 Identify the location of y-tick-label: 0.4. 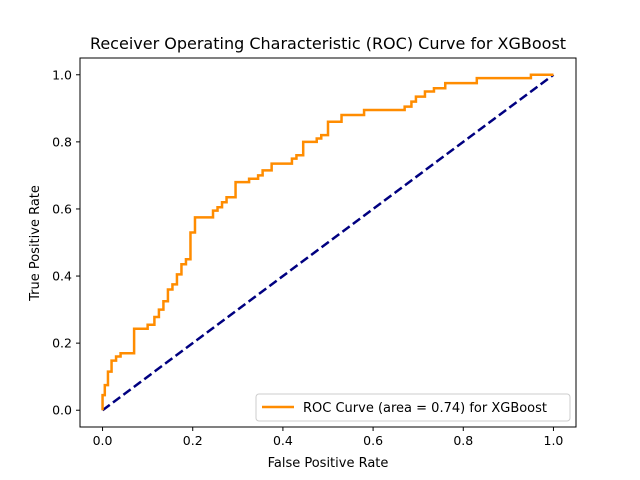
(62, 276).